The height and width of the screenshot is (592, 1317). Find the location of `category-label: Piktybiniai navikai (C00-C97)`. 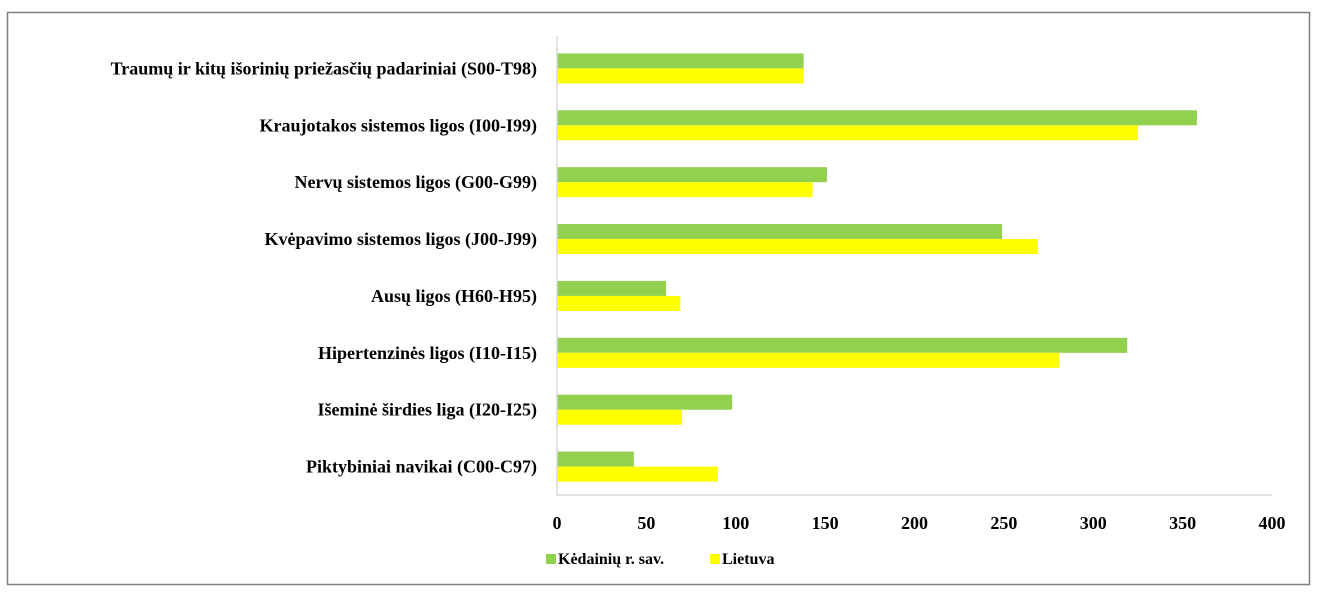

category-label: Piktybiniai navikai (C00-C97) is located at coordinates (421, 467).